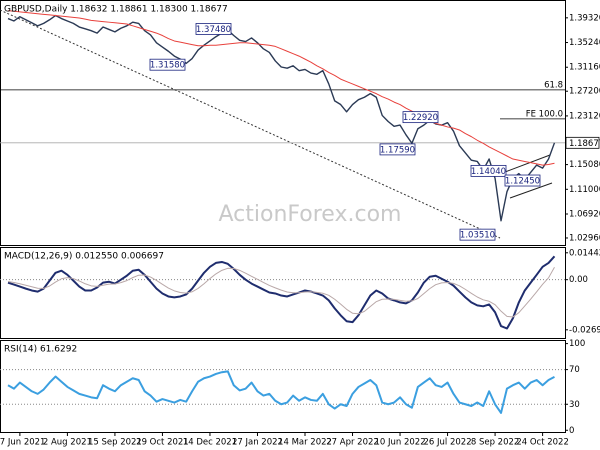 This screenshot has width=600, height=450. Describe the element at coordinates (577, 344) in the screenshot. I see `y-tick-label: 100` at that location.